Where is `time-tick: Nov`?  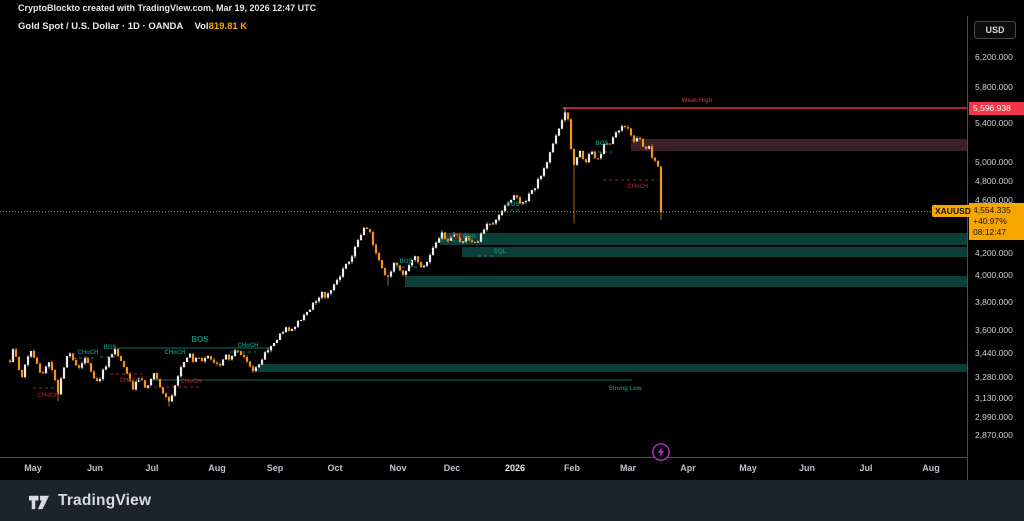 time-tick: Nov is located at coordinates (398, 468).